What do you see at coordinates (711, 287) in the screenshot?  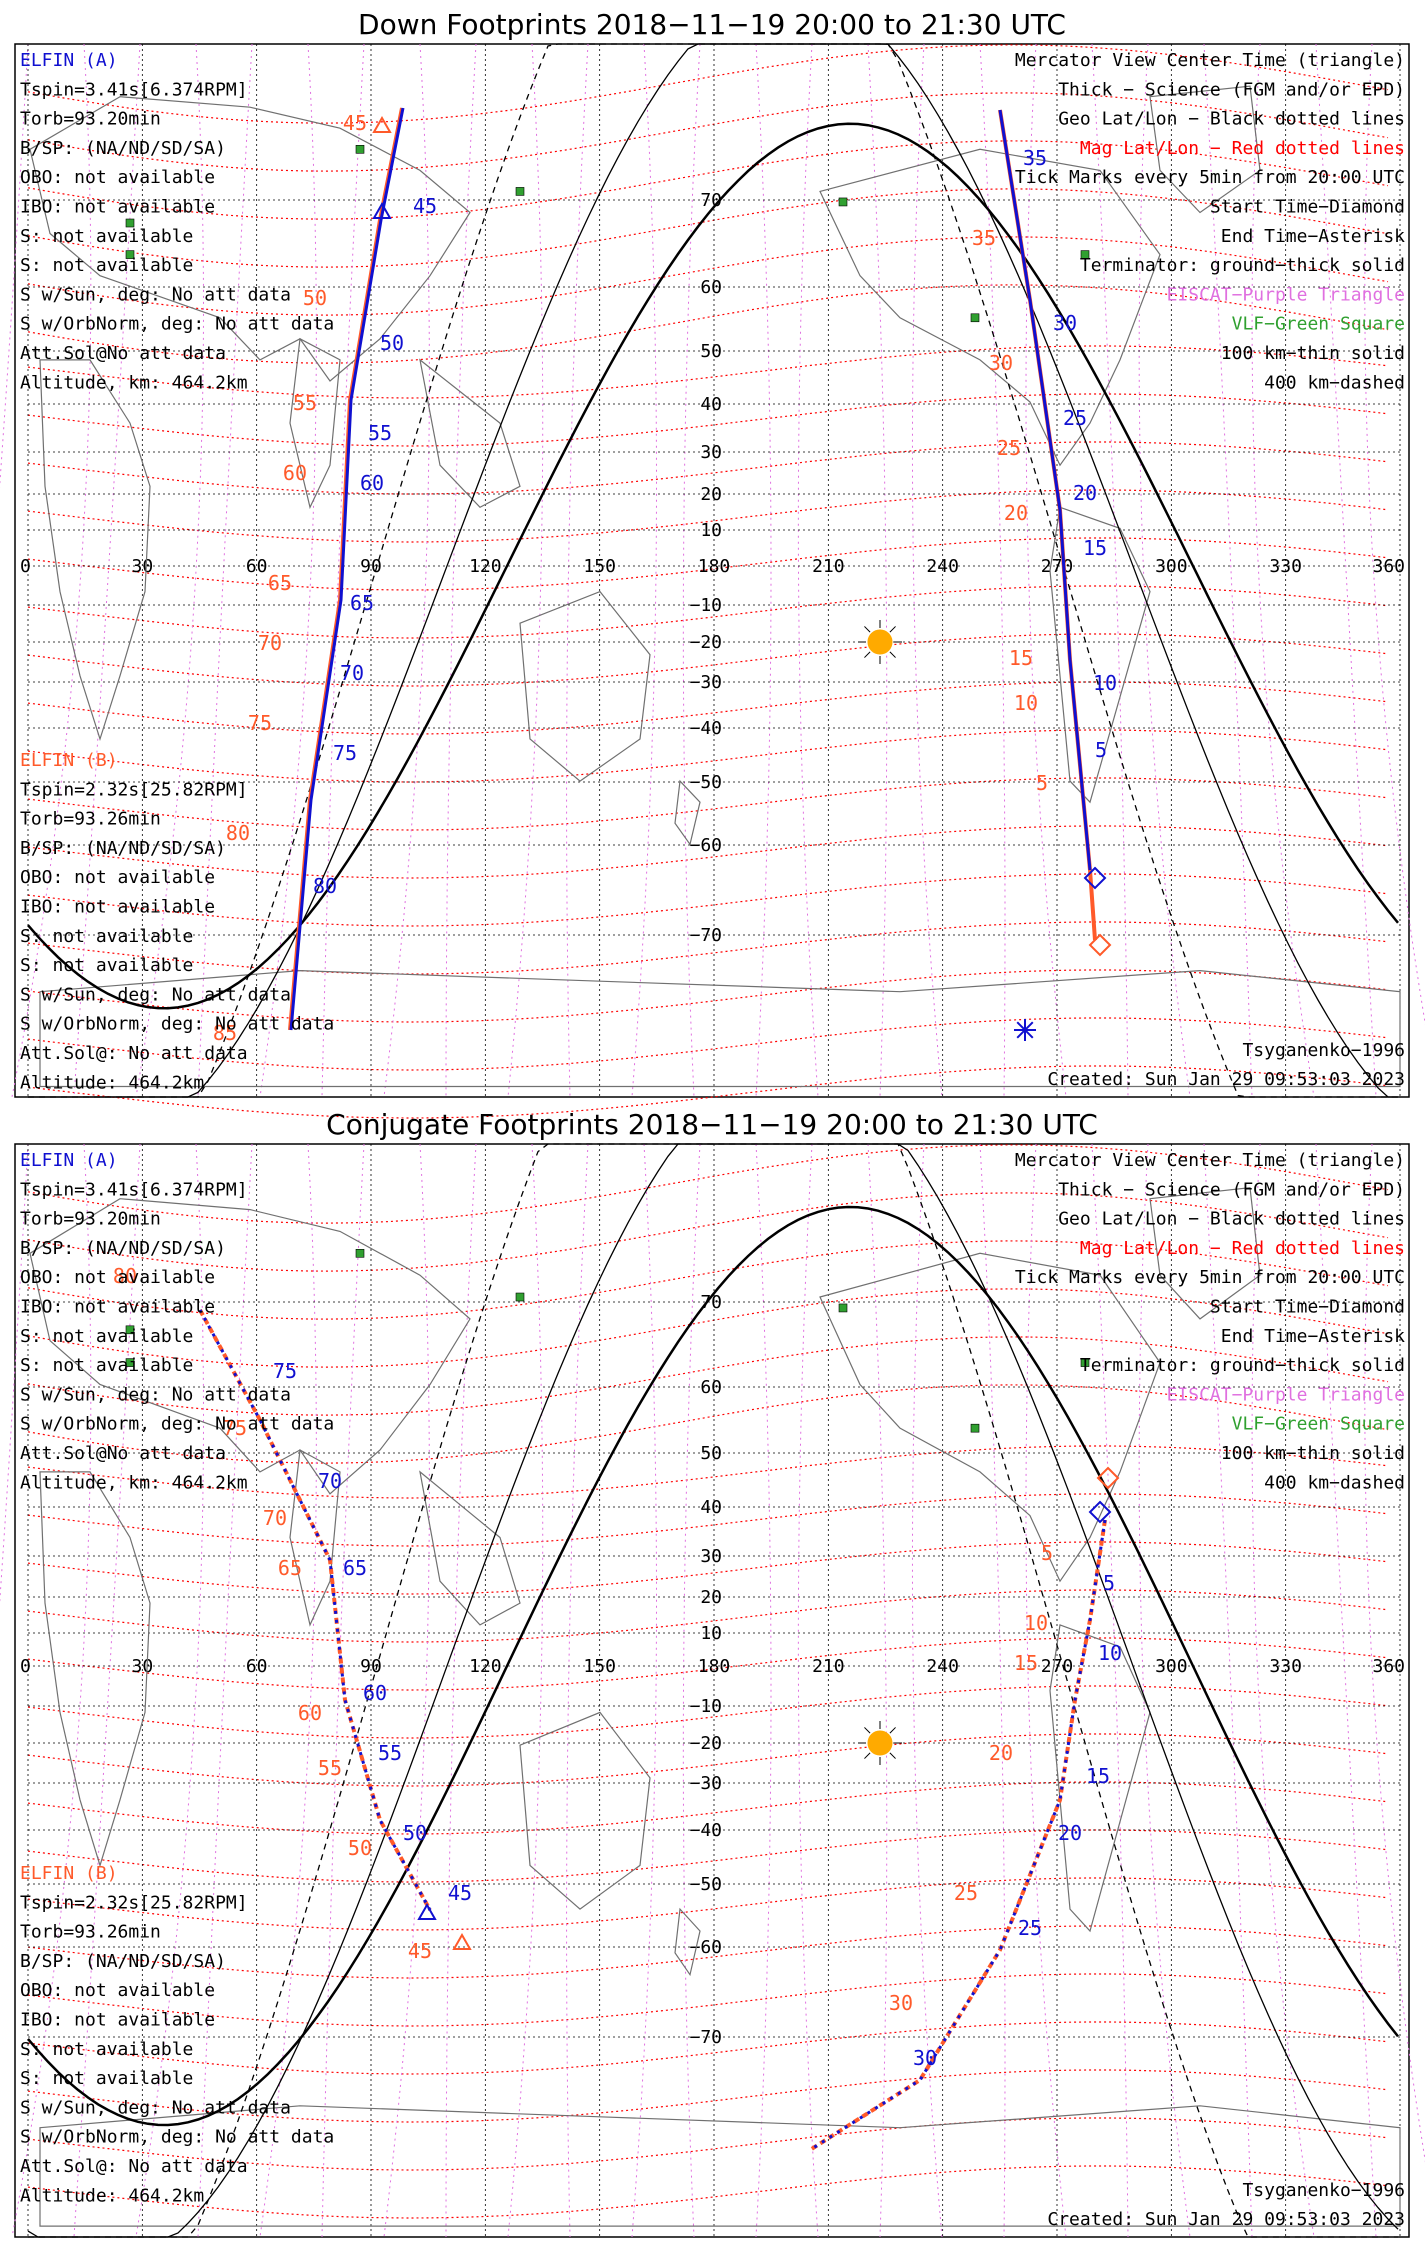 I see `lat-tick-label: 60` at bounding box center [711, 287].